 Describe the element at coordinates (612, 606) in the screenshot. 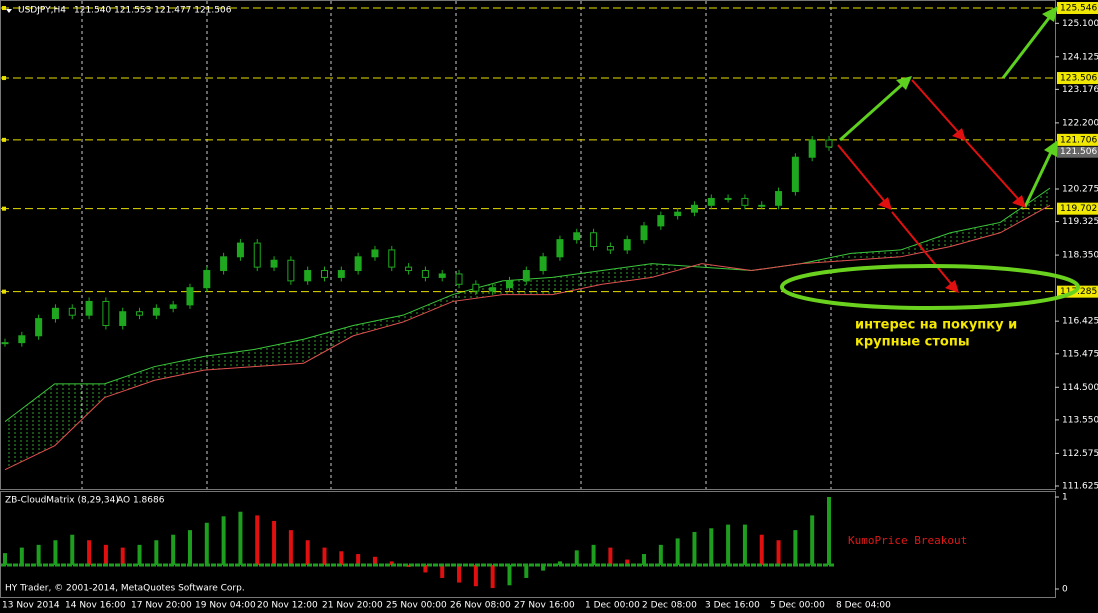

I see `x-tick-label: 1 Dec 00:00` at that location.